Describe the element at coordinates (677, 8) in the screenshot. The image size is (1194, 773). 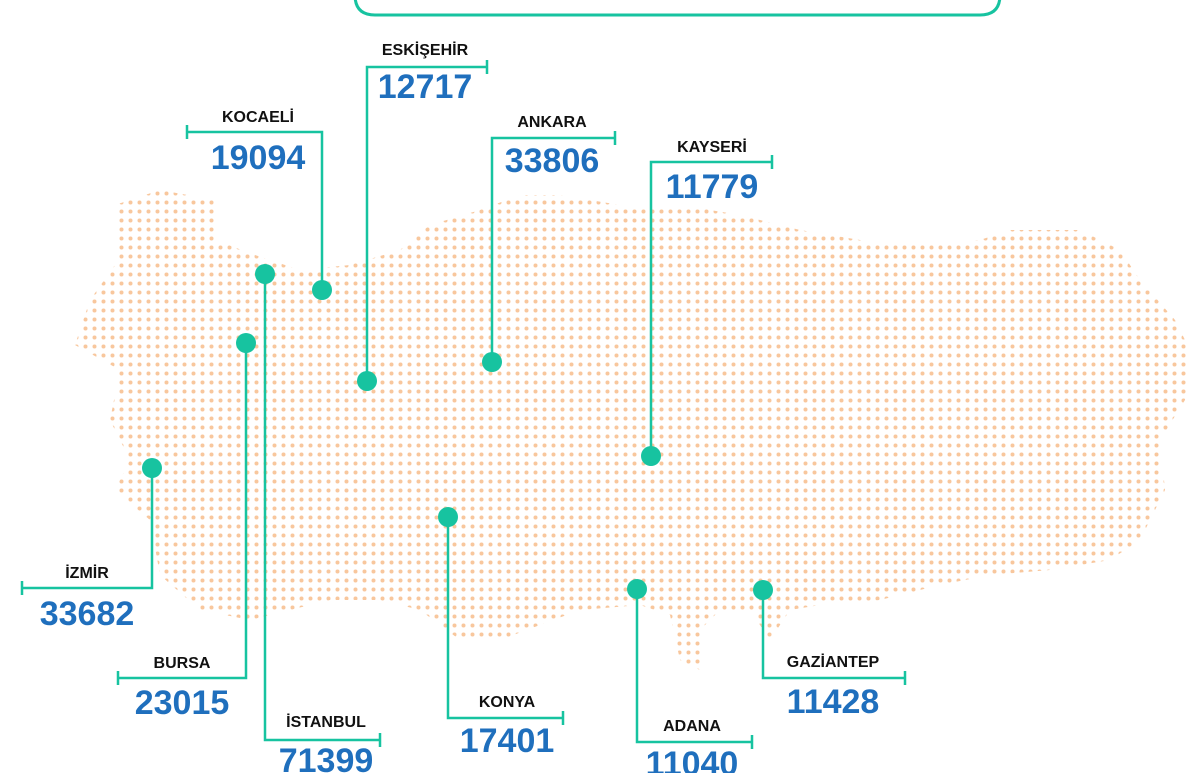
I see `header-frame` at that location.